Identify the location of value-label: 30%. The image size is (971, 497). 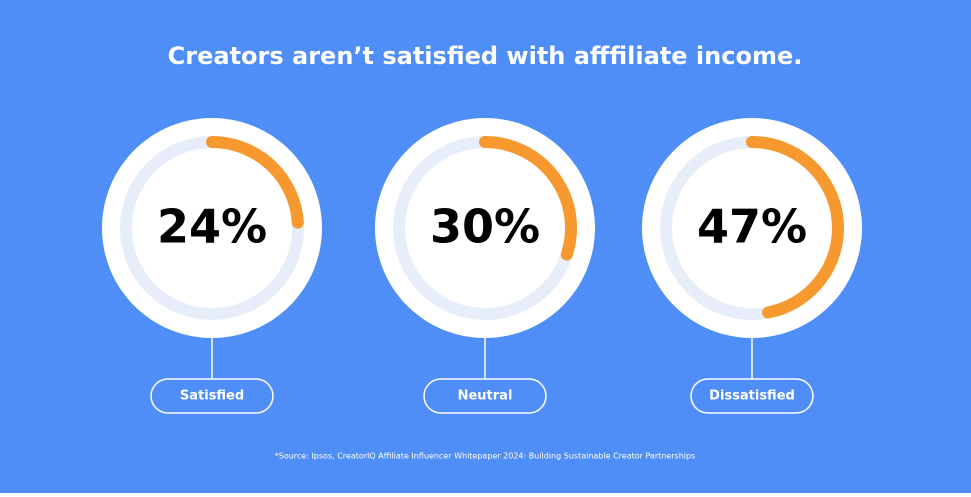
(485, 227).